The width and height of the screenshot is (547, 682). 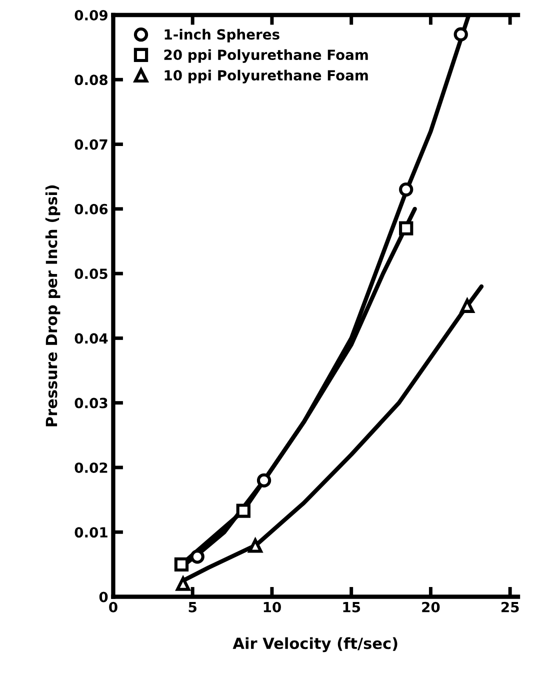 What do you see at coordinates (91, 338) in the screenshot?
I see `y-tick-label: 0.04` at bounding box center [91, 338].